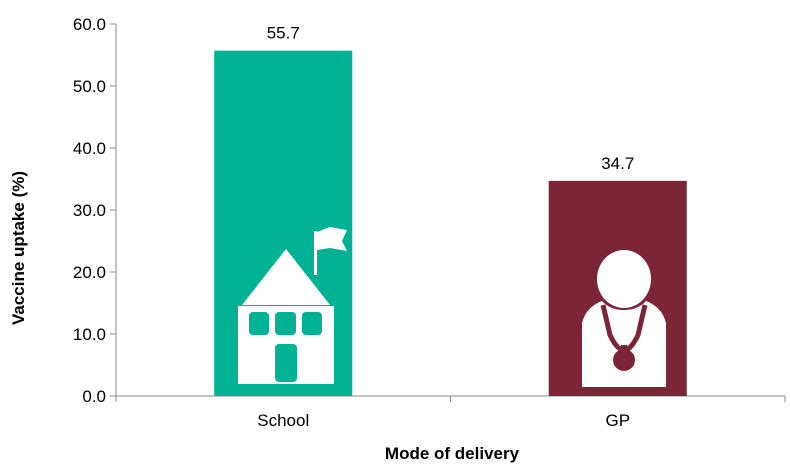  I want to click on x-tick-label: GP, so click(617, 420).